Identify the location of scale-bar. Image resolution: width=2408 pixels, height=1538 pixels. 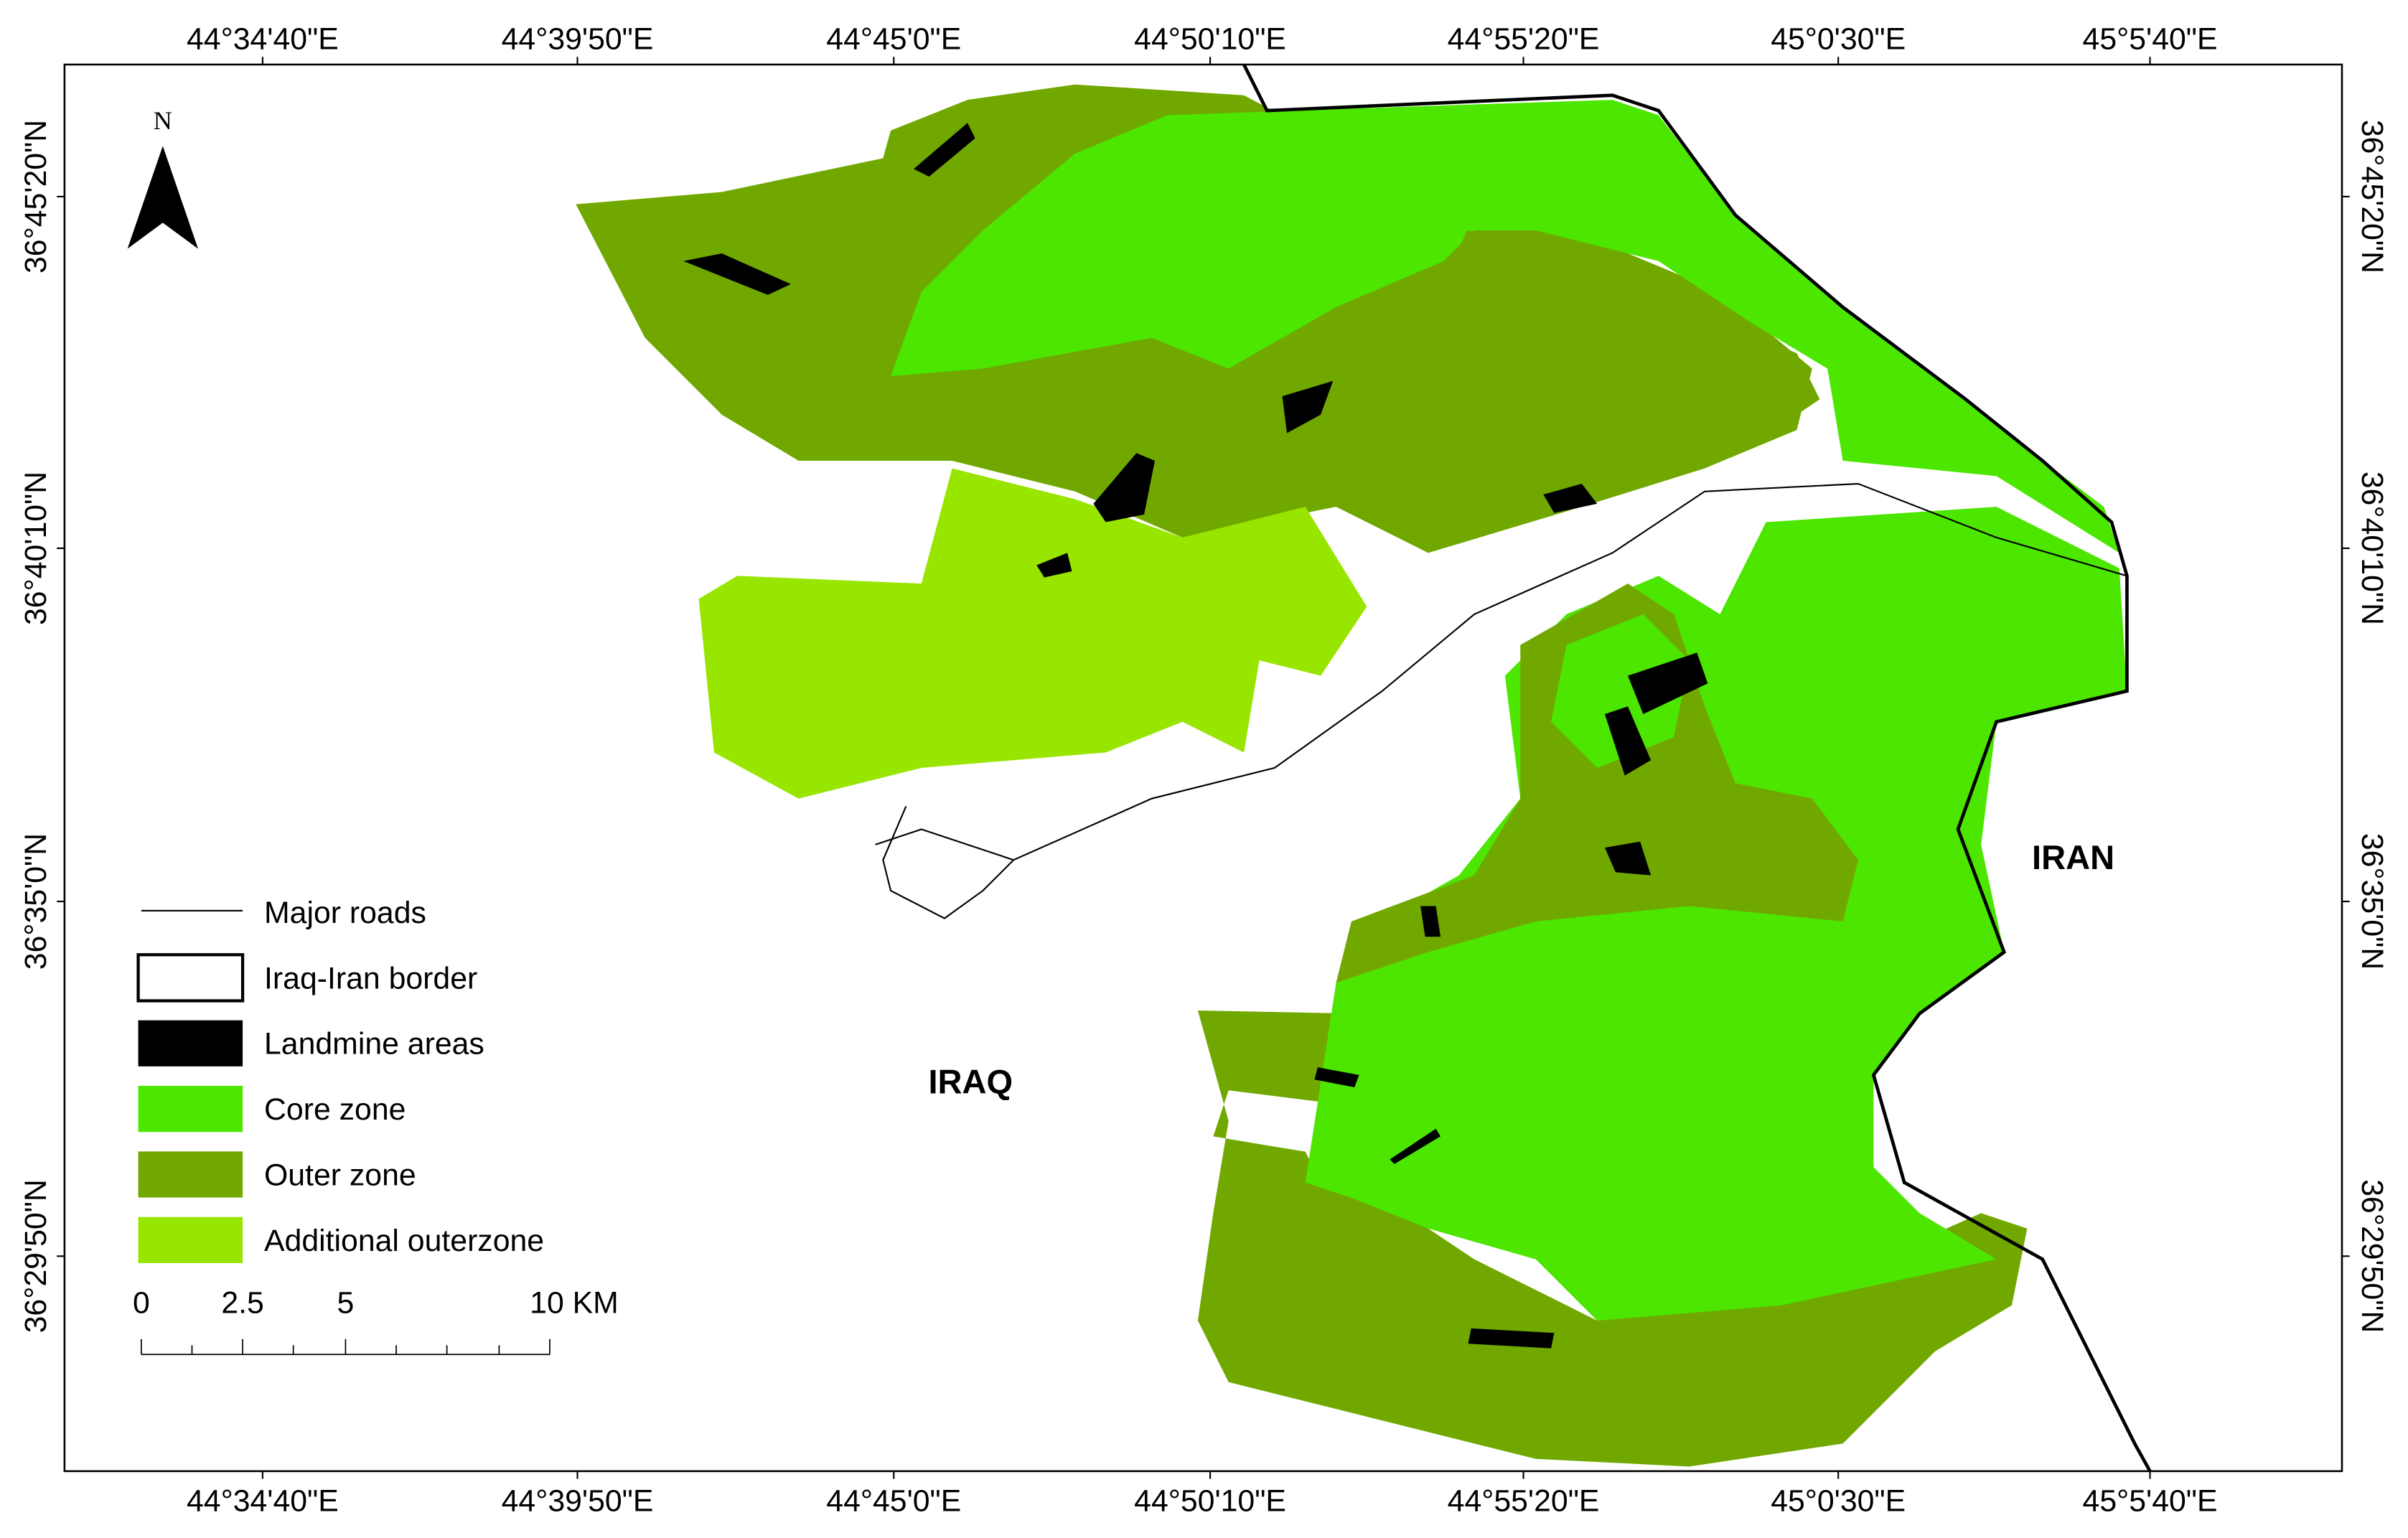
(346, 1347).